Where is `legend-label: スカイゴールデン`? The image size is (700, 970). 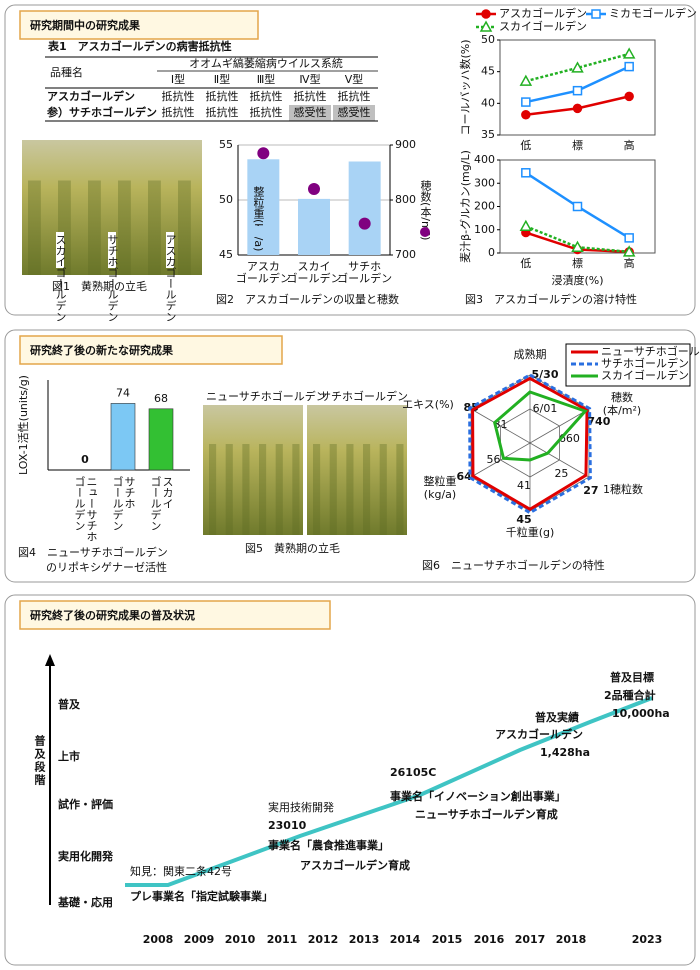 legend-label: スカイゴールデン is located at coordinates (645, 375).